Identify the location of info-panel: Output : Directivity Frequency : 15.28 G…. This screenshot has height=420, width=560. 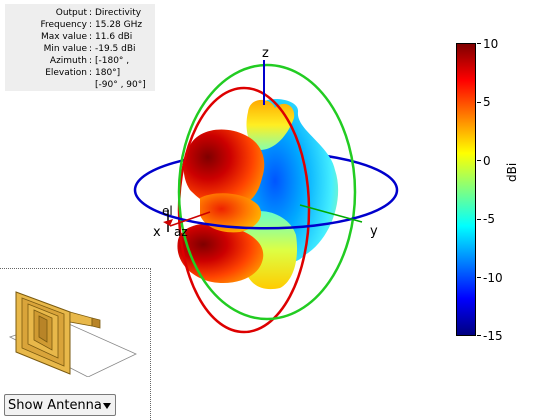
(80, 47).